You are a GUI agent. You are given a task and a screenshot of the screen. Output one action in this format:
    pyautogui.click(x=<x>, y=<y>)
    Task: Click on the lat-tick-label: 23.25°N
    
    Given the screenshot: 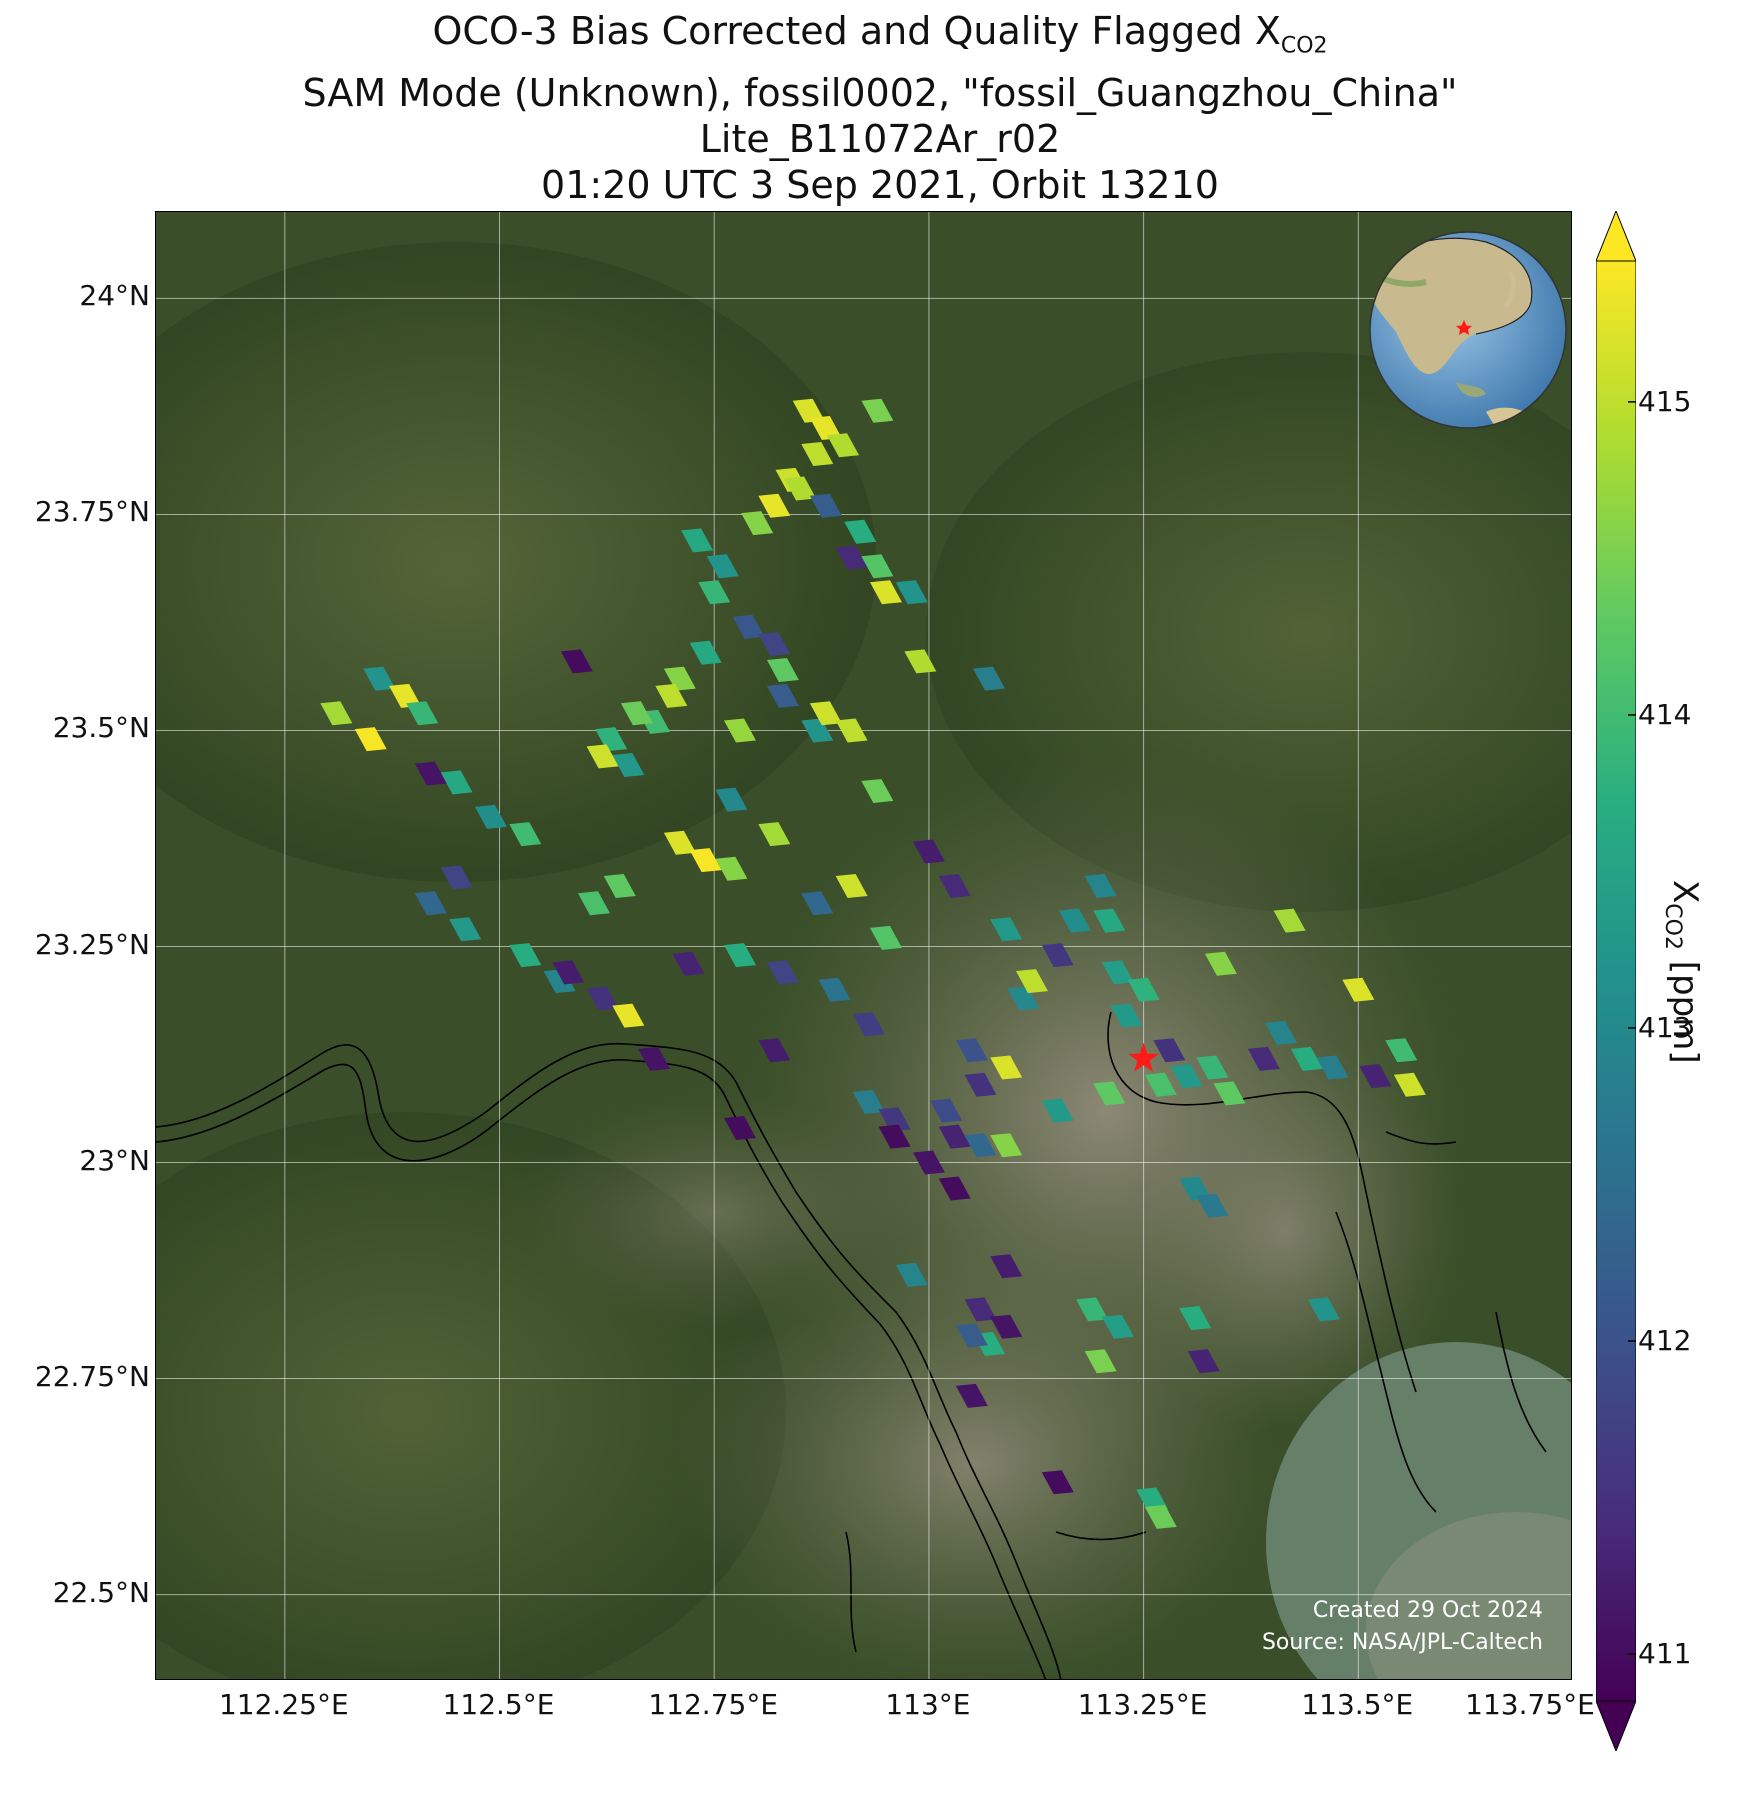 What is the action you would take?
    pyautogui.click(x=92, y=944)
    